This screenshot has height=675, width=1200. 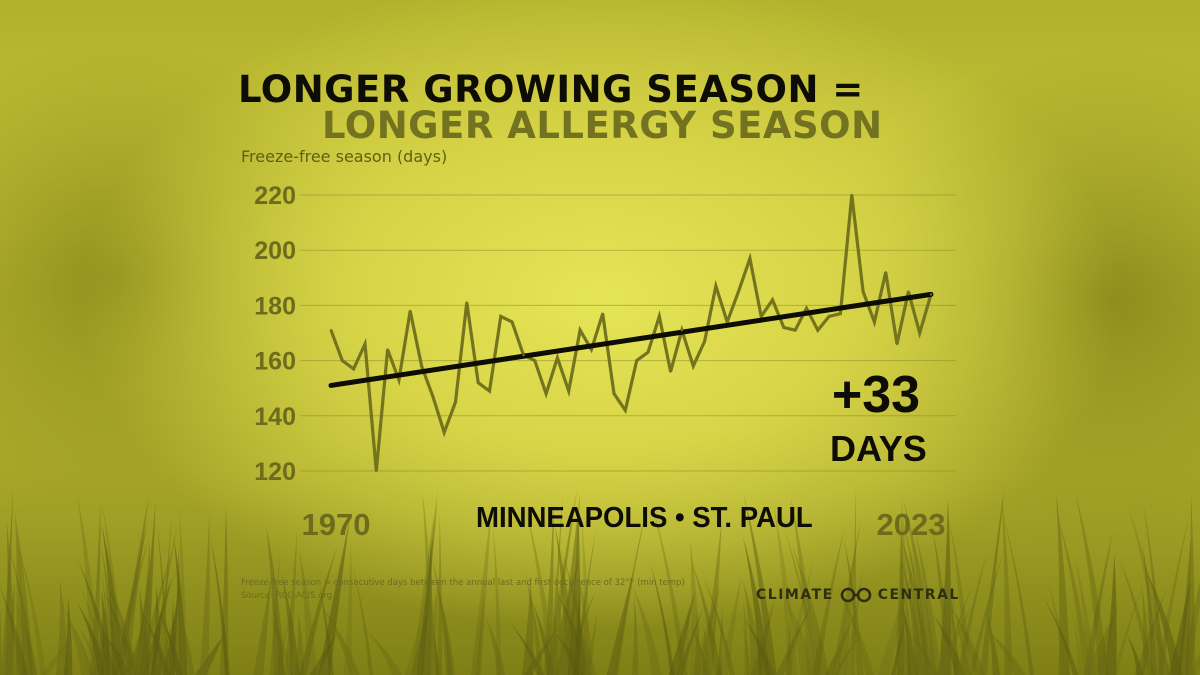 I want to click on y-tick-label: 200, so click(x=275, y=251).